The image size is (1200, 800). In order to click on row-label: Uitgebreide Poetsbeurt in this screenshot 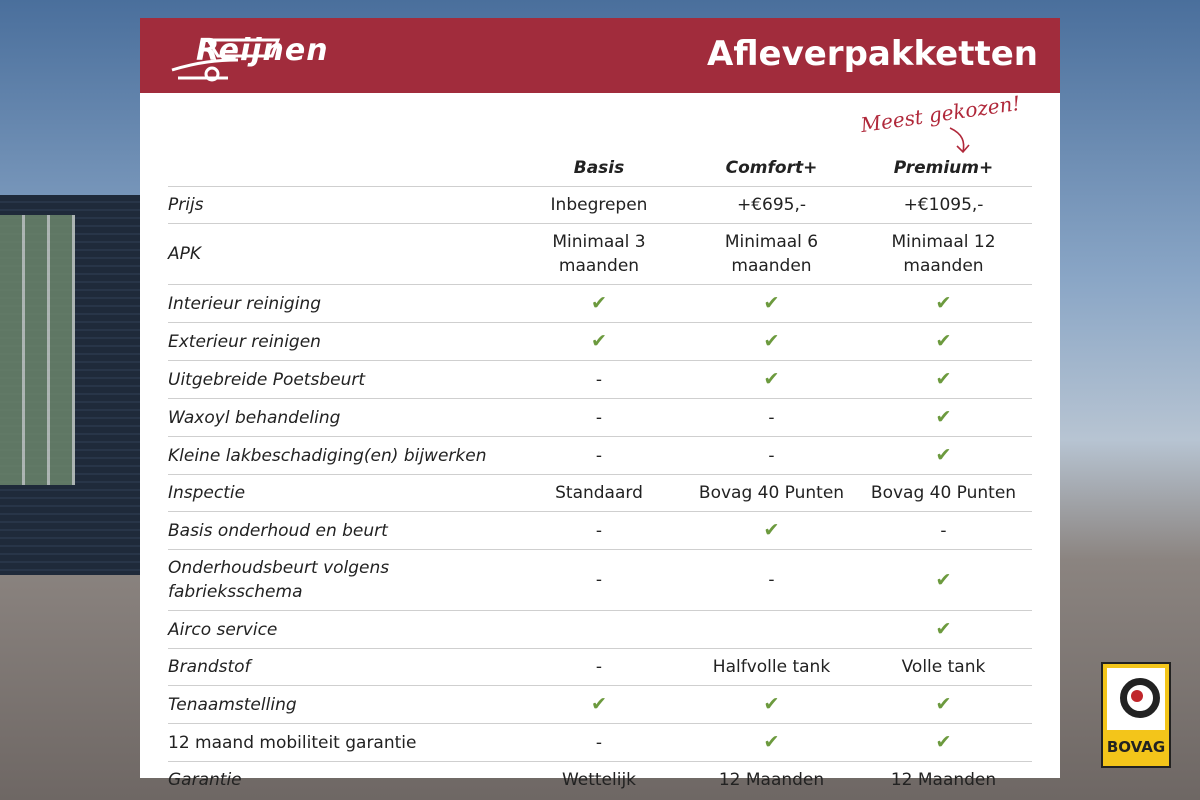, I will do `click(339, 379)`.